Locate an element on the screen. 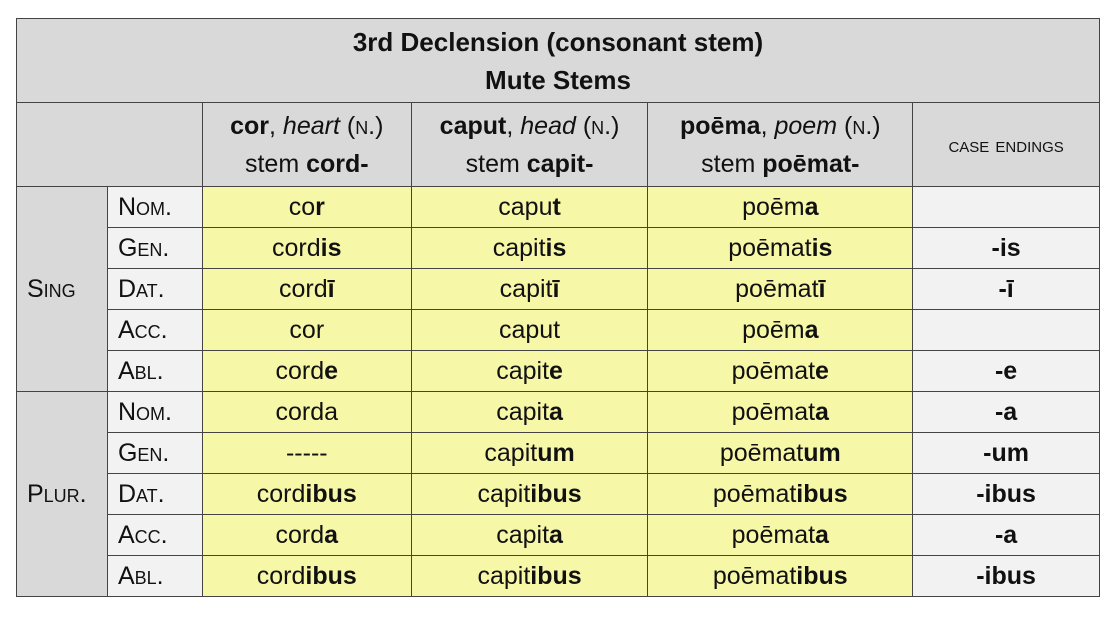  form-cell: poēmatibus is located at coordinates (780, 494).